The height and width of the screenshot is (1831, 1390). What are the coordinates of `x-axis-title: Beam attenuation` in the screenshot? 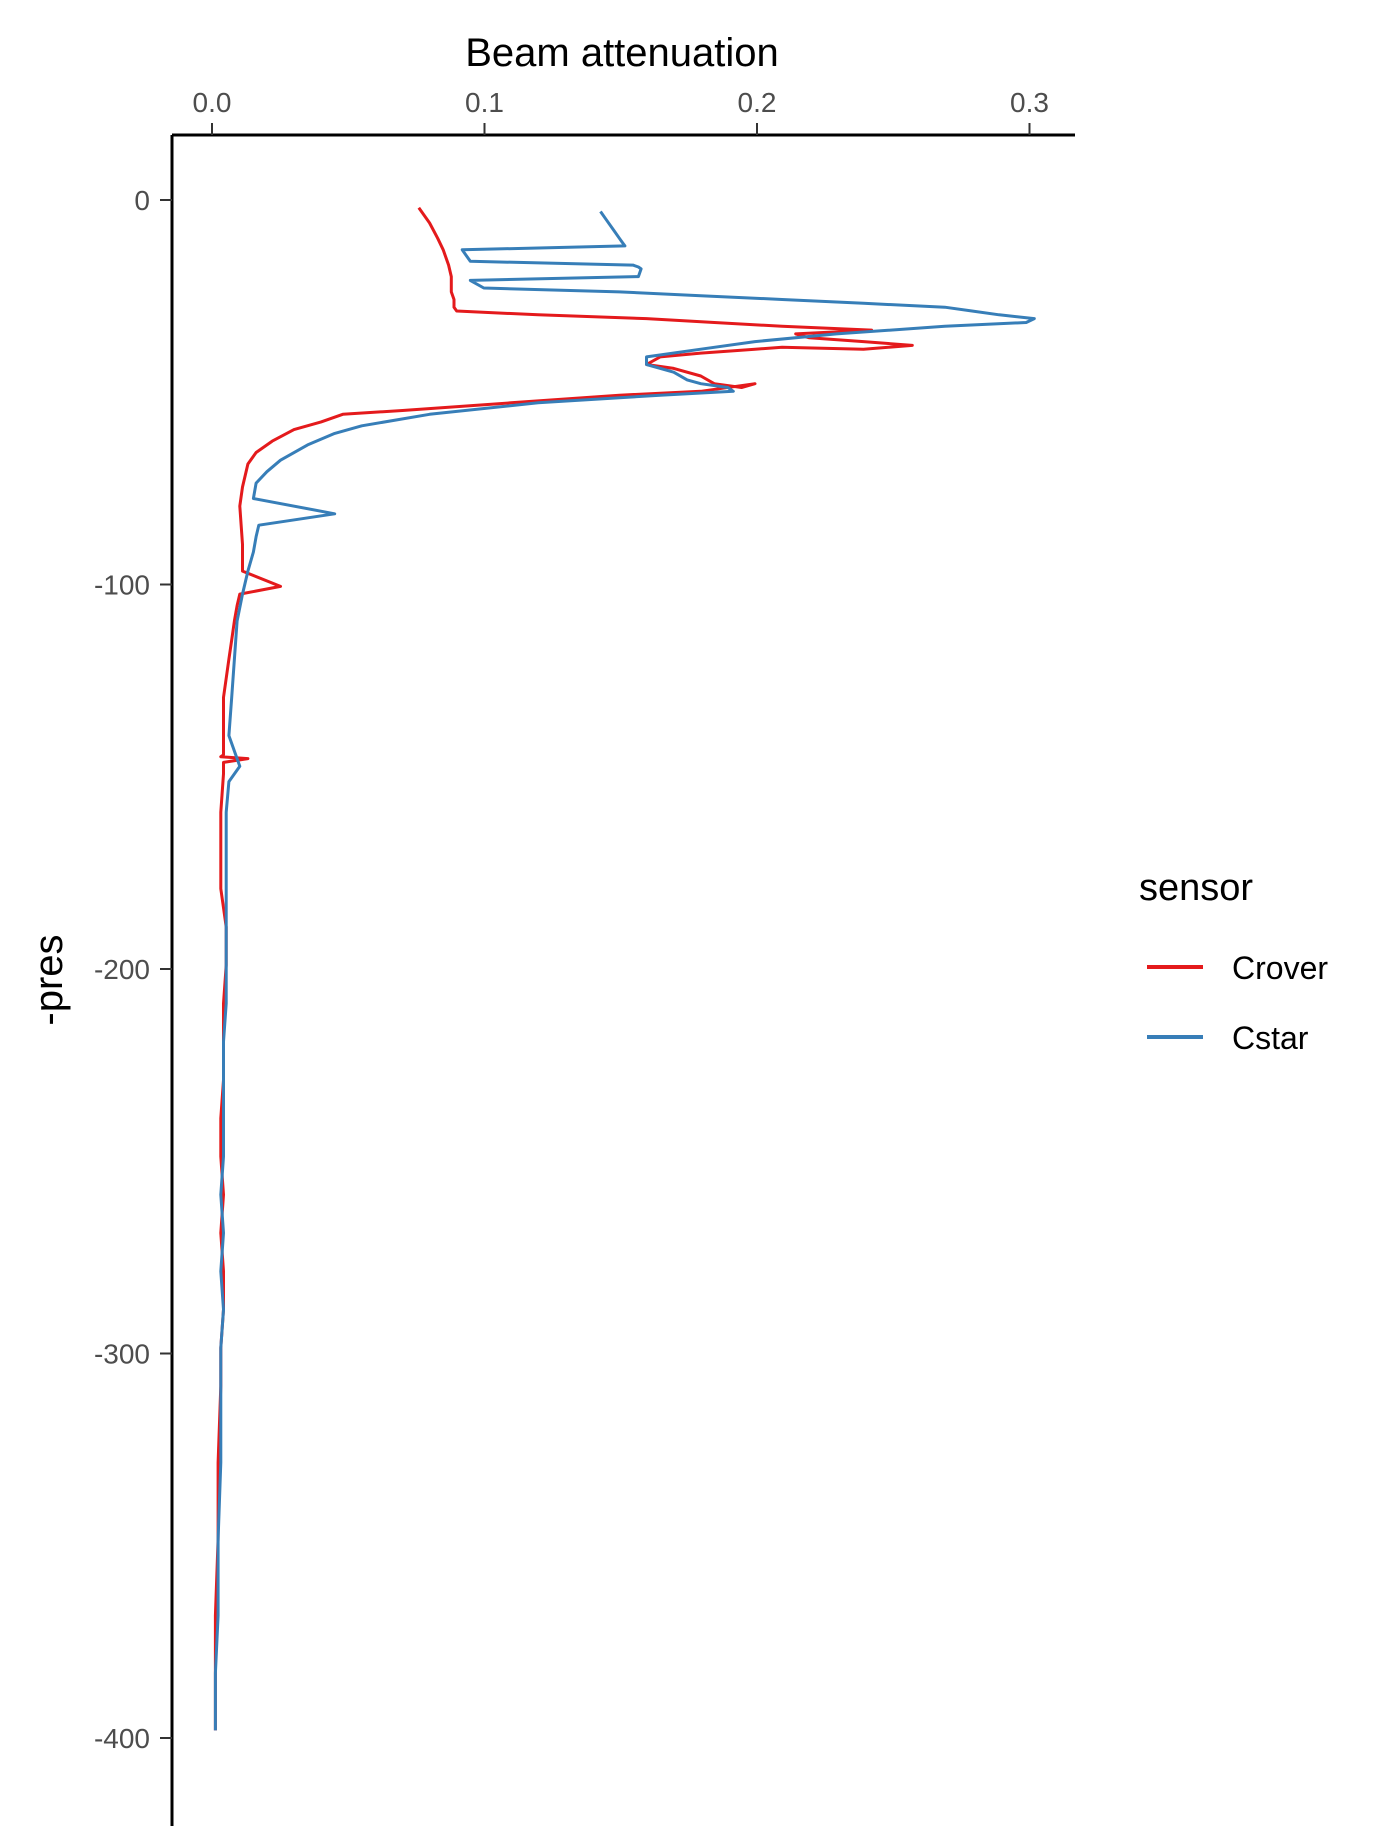 It's located at (622, 53).